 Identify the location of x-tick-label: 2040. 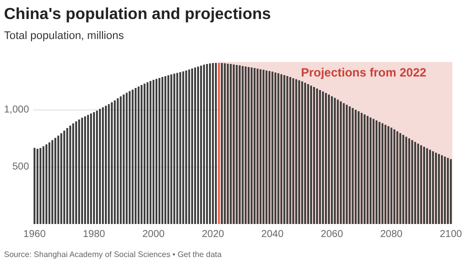
(272, 234).